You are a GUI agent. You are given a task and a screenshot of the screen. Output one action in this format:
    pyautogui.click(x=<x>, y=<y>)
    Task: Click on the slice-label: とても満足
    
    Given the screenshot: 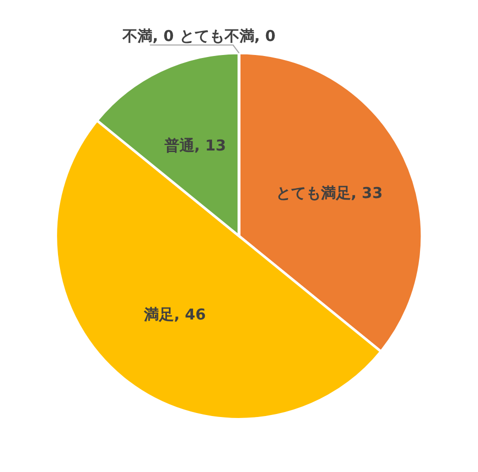 What is the action you would take?
    pyautogui.click(x=313, y=193)
    